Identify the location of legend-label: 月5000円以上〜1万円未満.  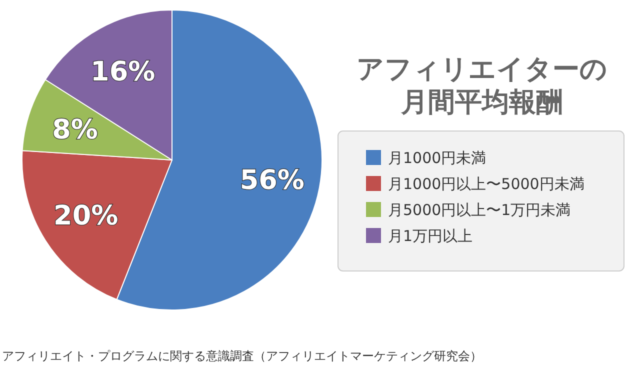
(479, 210).